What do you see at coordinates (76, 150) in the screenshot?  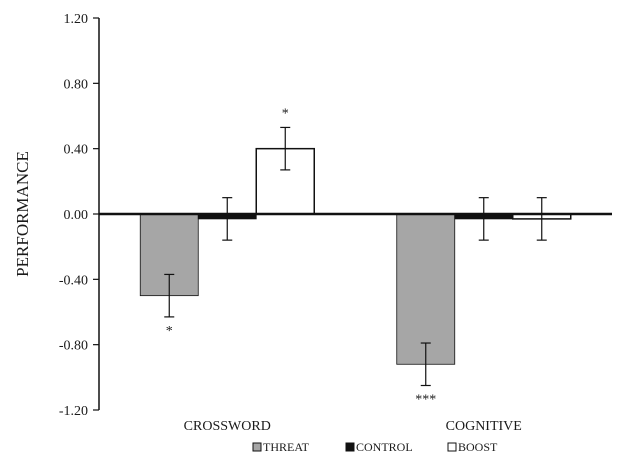 I see `y-tick-label: 0.40` at bounding box center [76, 150].